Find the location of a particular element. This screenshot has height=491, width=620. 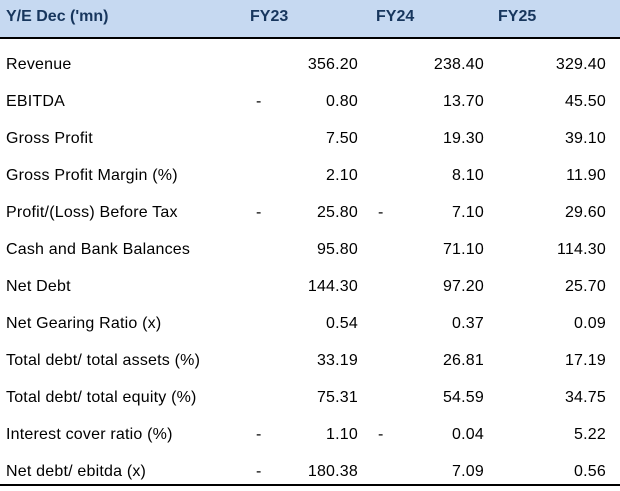

fy24-value: 8.10 is located at coordinates (468, 175).